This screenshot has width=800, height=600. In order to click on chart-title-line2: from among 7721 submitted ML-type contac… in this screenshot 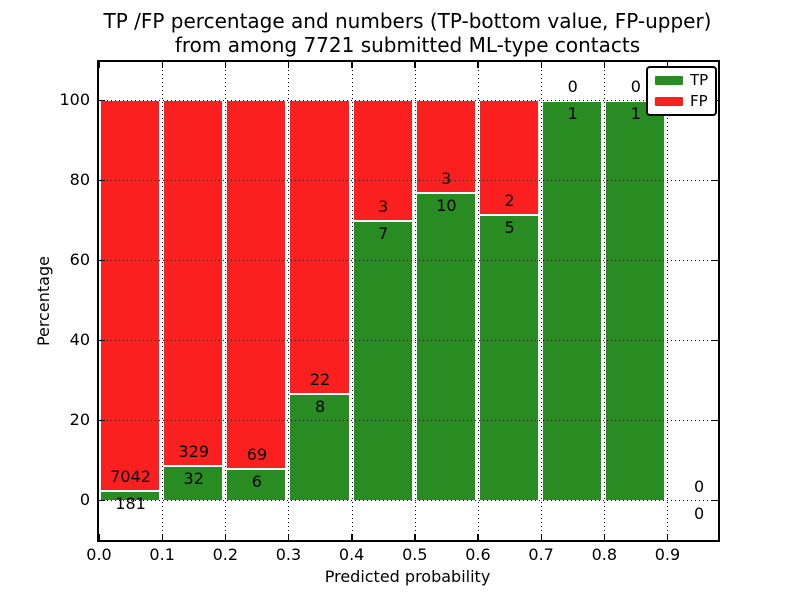, I will do `click(407, 45)`.